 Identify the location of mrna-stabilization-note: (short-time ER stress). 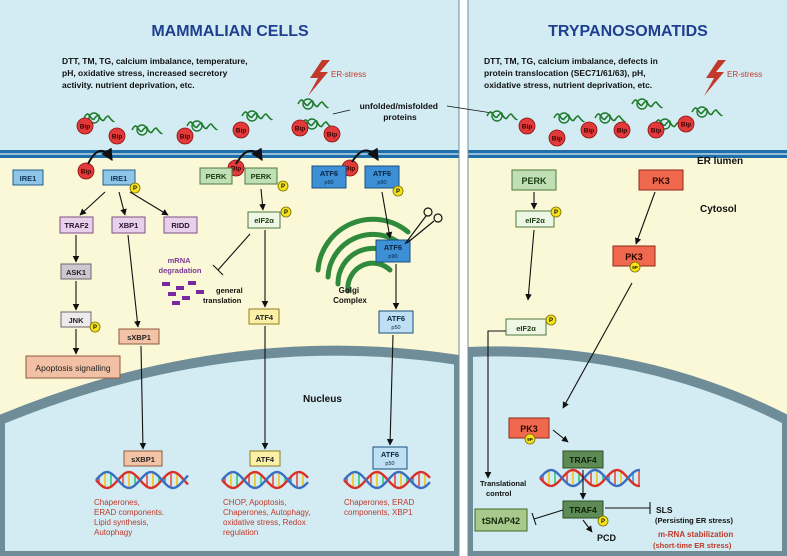
(692, 545).